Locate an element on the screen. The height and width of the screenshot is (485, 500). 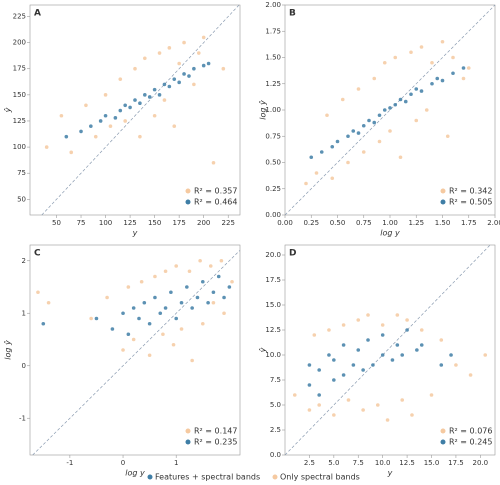
y-tick-label: 0 is located at coordinates (24, 366).